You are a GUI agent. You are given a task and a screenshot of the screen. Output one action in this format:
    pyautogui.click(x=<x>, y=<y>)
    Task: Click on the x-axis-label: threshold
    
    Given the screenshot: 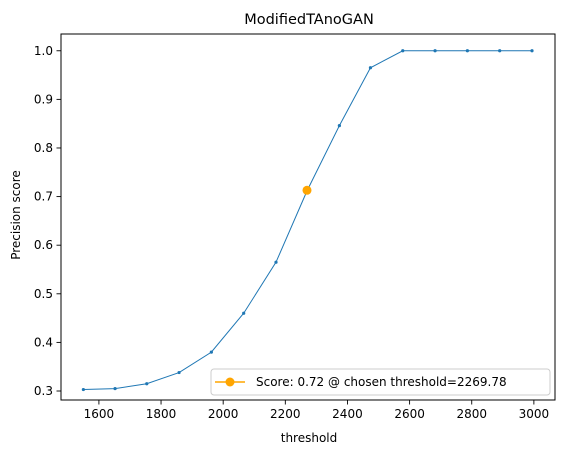 What is the action you would take?
    pyautogui.click(x=309, y=438)
    